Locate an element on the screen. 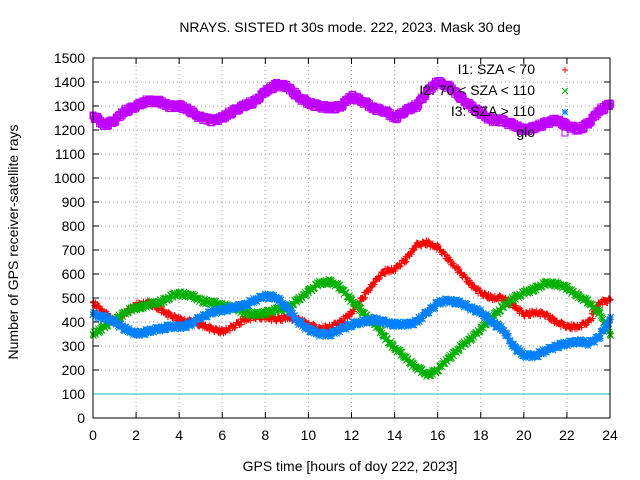 The width and height of the screenshot is (640, 480). x-tick-label: 8 is located at coordinates (265, 435).